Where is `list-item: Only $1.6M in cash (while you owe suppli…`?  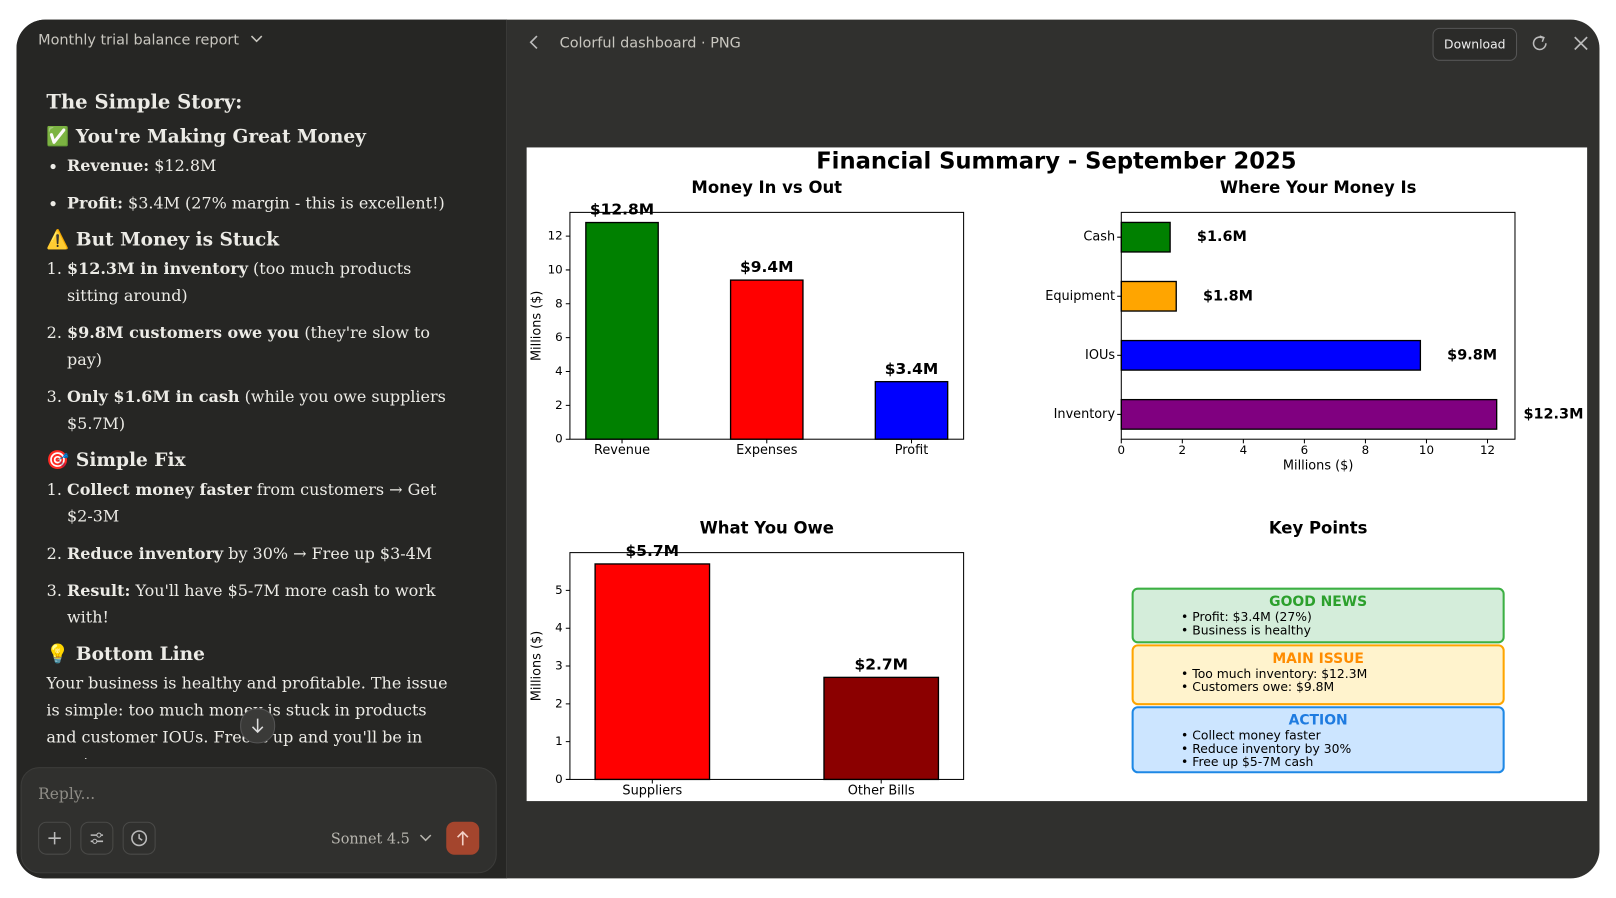 list-item: Only $1.6M in cash (while you owe suppli… is located at coordinates (258, 411).